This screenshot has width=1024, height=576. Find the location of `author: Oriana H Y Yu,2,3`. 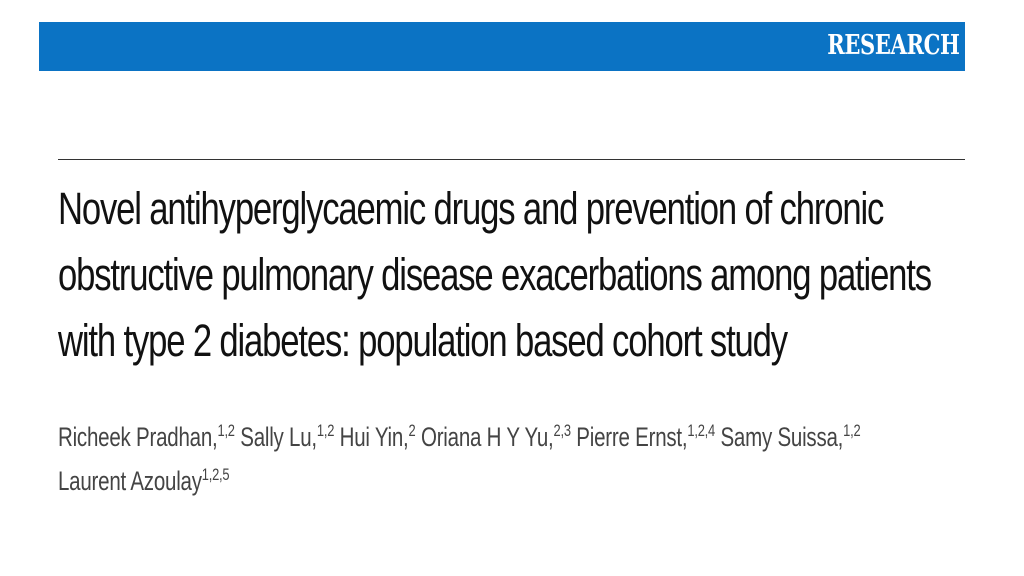

author: Oriana H Y Yu,2,3 is located at coordinates (496, 437).